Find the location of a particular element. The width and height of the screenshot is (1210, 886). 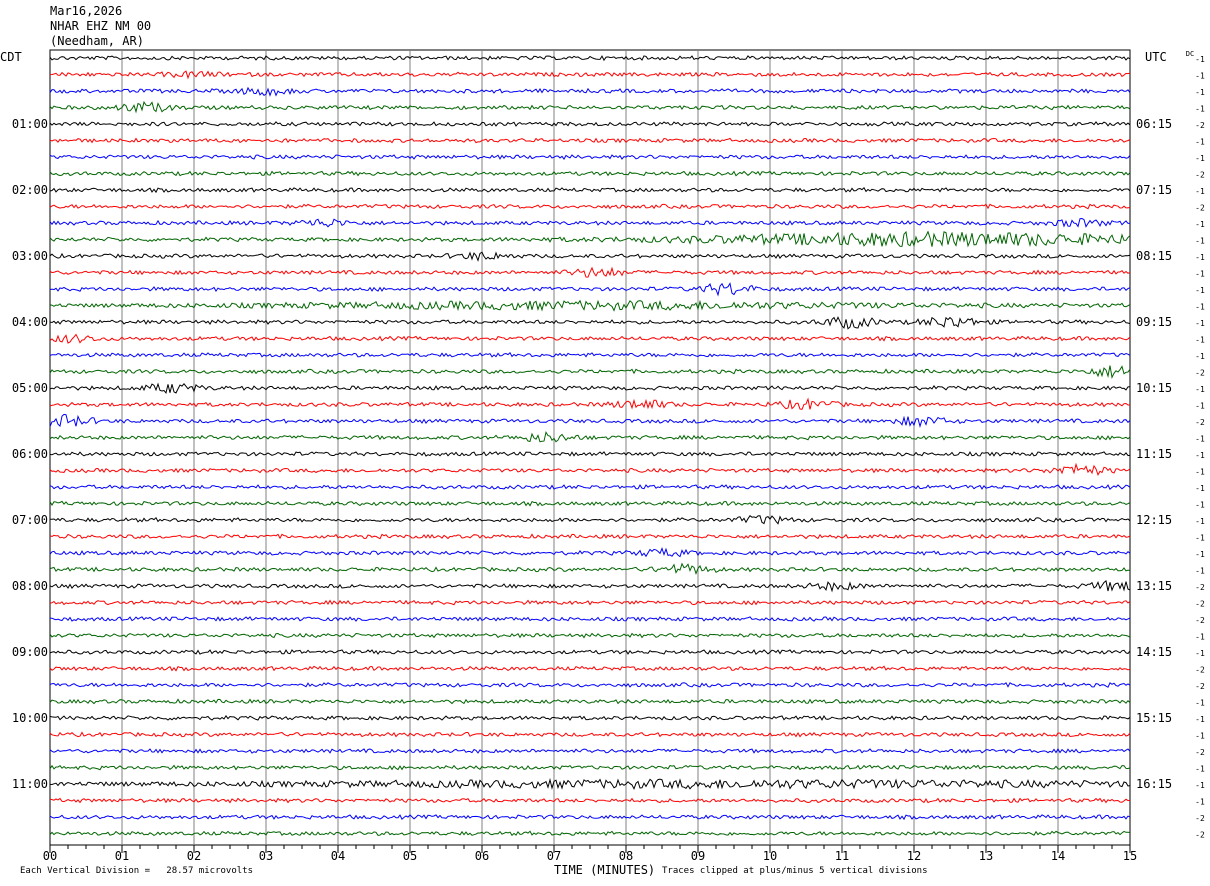

right-timezone-label: UTC is located at coordinates (1156, 57).